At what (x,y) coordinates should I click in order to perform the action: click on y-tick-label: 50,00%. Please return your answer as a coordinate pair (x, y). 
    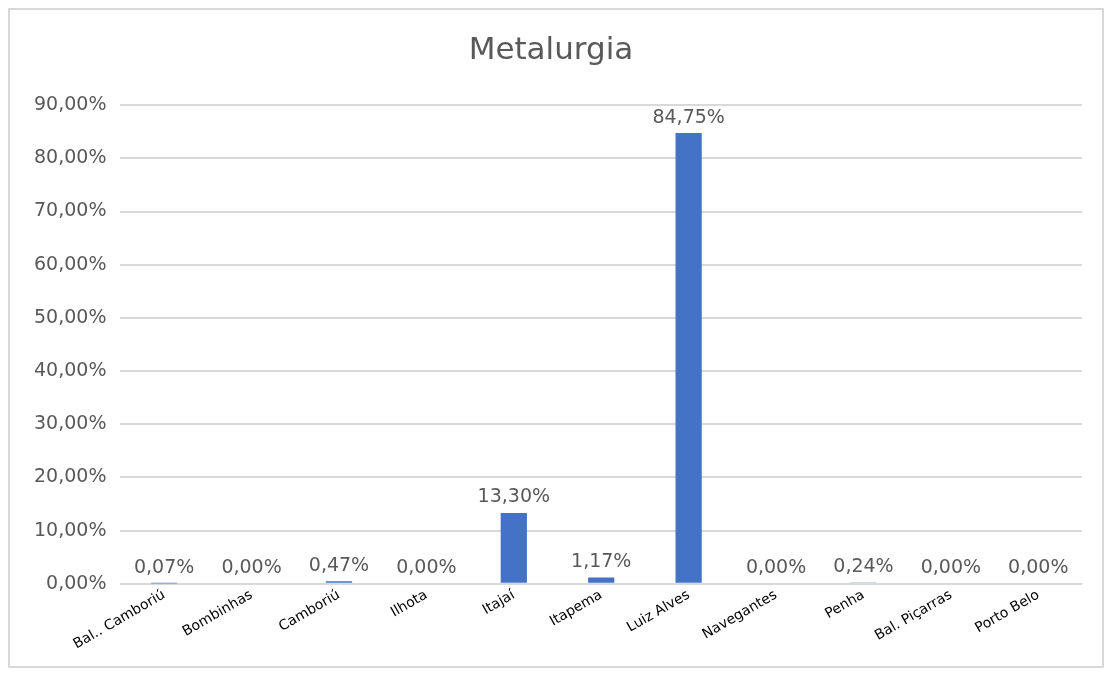
    Looking at the image, I should click on (70, 315).